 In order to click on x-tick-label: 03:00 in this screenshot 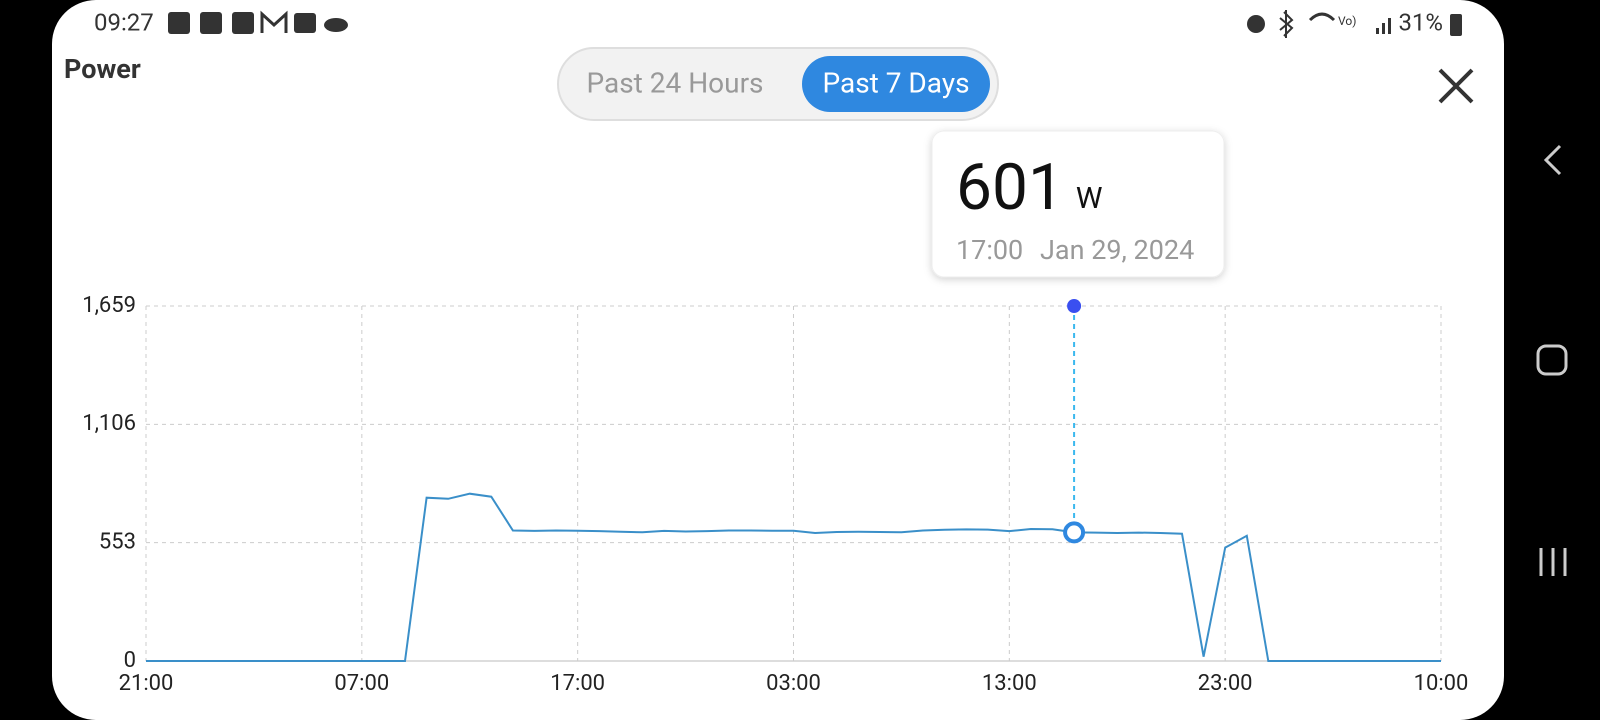, I will do `click(793, 683)`.